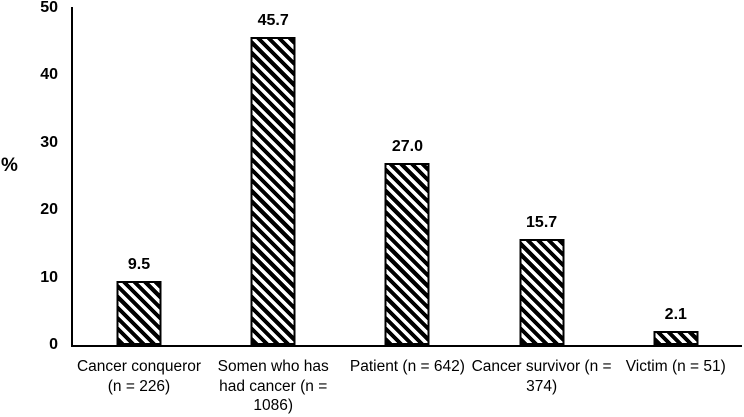 The image size is (744, 417). What do you see at coordinates (72, 177) in the screenshot?
I see `y-axis-line` at bounding box center [72, 177].